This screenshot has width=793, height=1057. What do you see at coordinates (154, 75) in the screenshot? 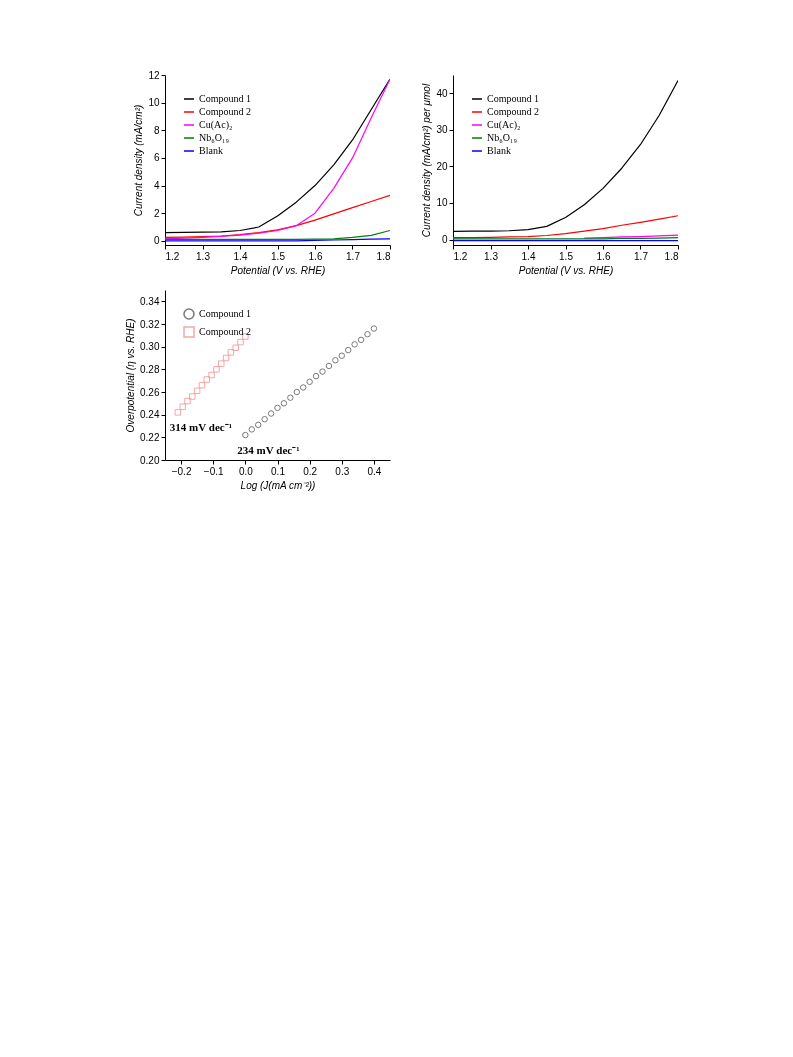
I see `y-tick-label: 12` at bounding box center [154, 75].